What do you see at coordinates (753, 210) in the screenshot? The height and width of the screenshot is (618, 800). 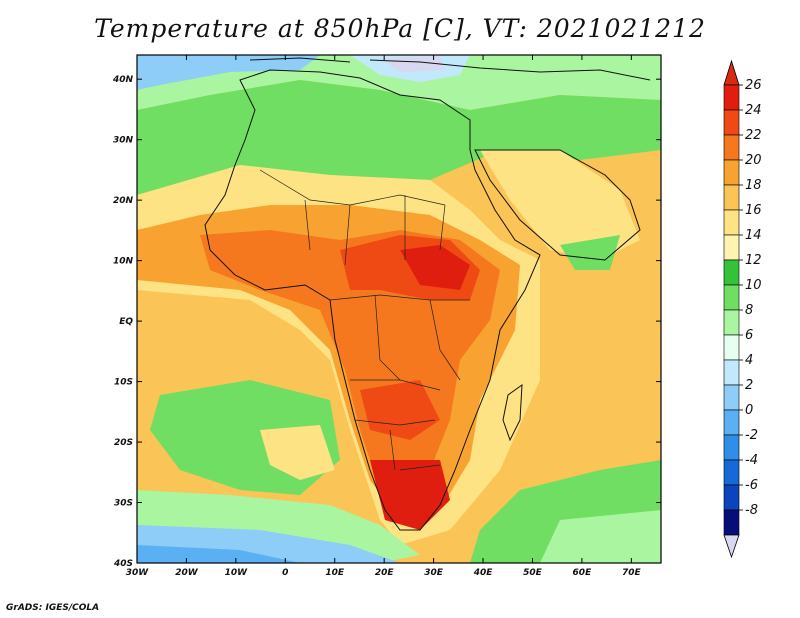 I see `colorbar-level-label: 16` at bounding box center [753, 210].